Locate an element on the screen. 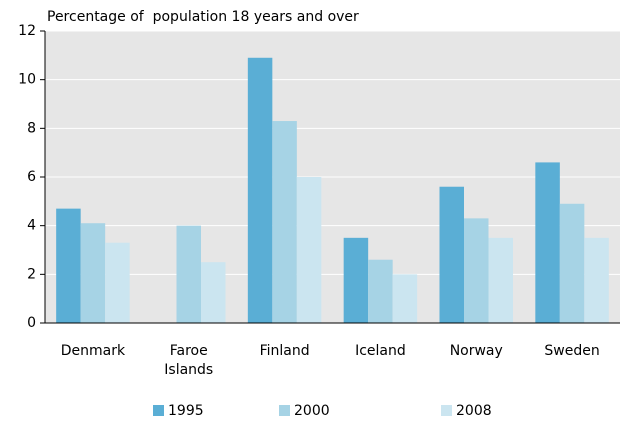 Image resolution: width=626 pixels, height=424 pixels. x-tick-label: Sweden is located at coordinates (572, 351).